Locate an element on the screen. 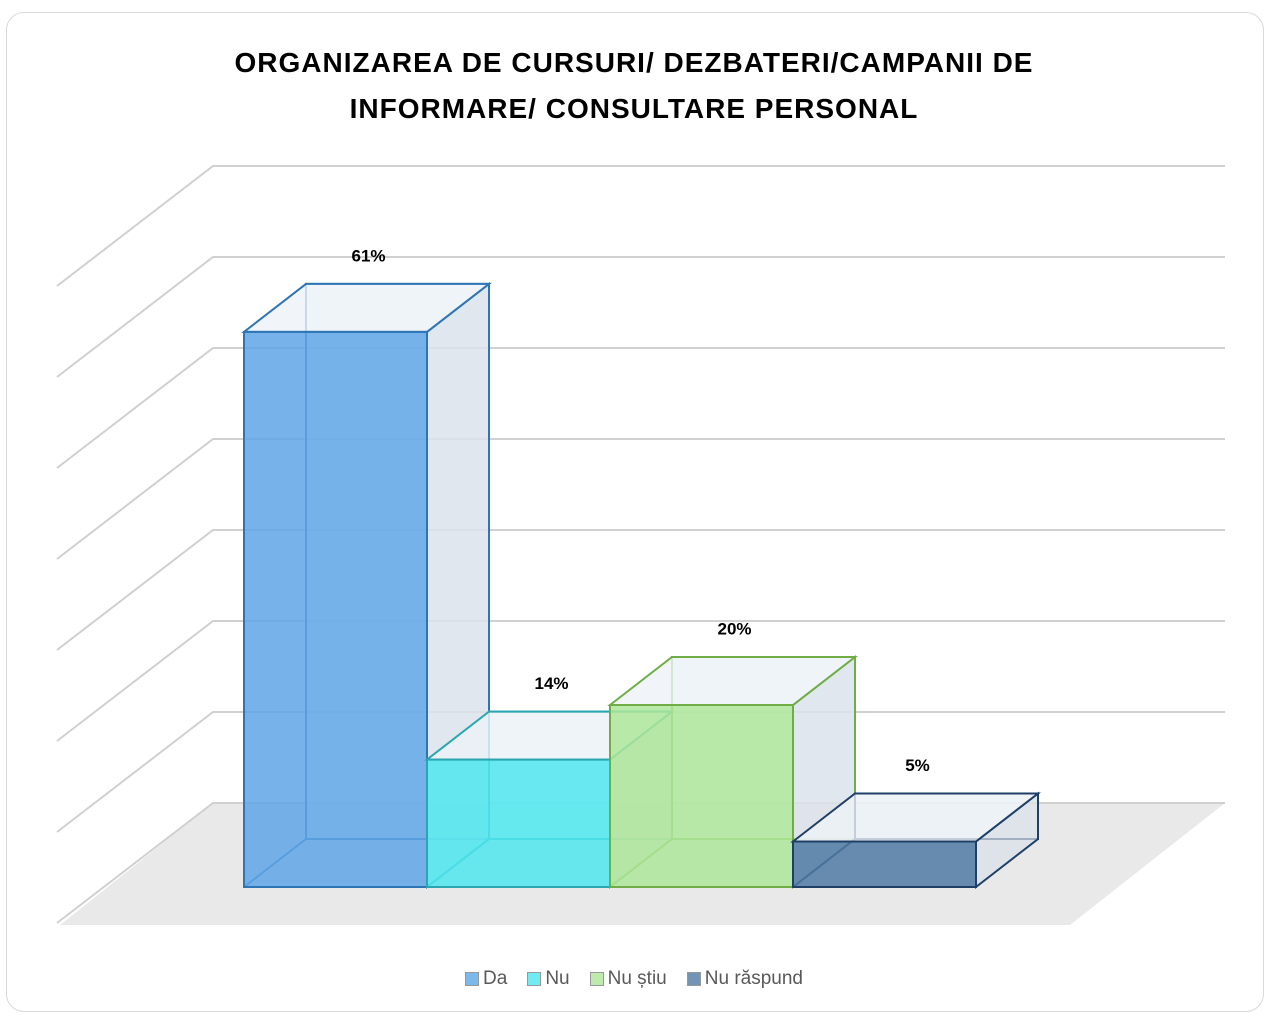 This screenshot has height=1014, width=1268. legend-label: Nu răspund is located at coordinates (753, 978).